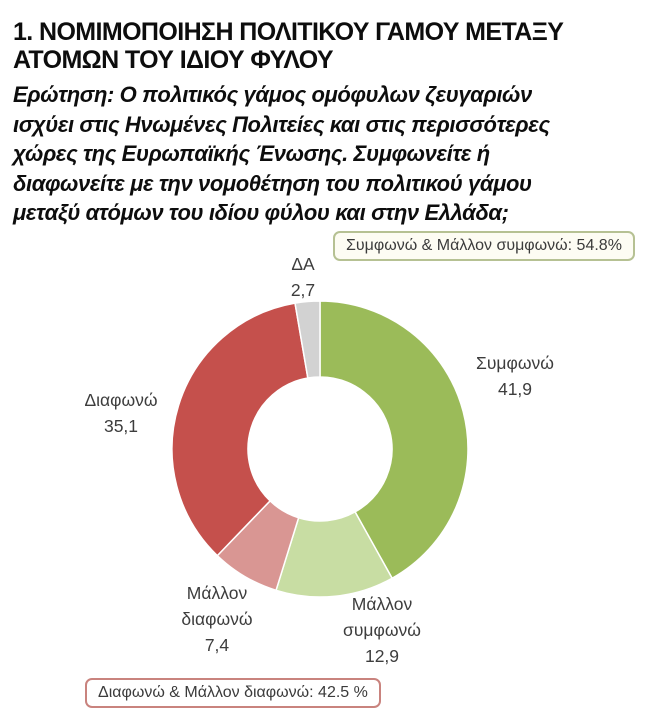  What do you see at coordinates (515, 376) in the screenshot?
I see `slice-label-agree: Συμφωνώ 41,9` at bounding box center [515, 376].